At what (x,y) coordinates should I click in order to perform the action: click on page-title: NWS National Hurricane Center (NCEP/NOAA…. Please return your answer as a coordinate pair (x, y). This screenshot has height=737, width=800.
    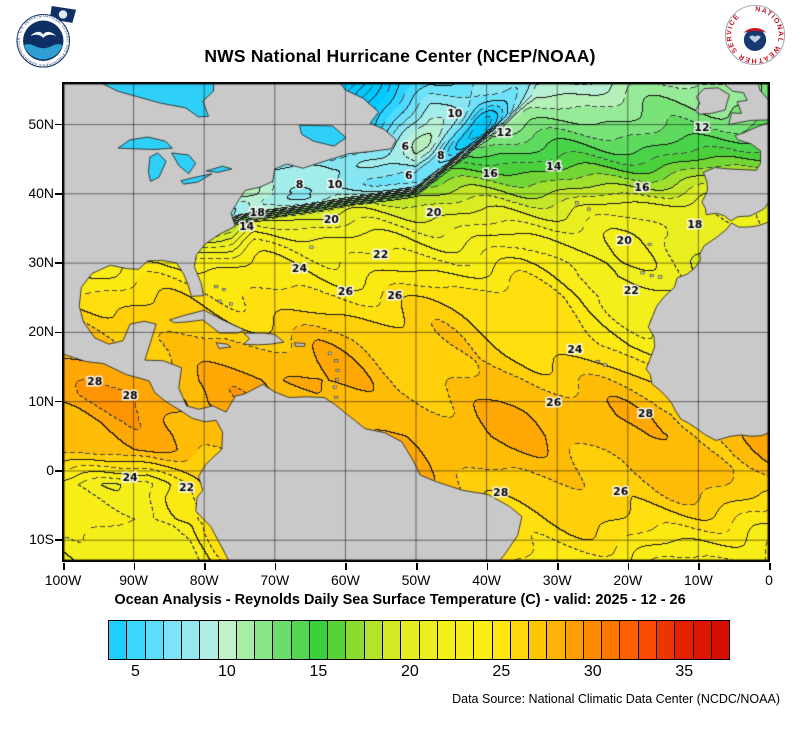
    Looking at the image, I should click on (400, 56).